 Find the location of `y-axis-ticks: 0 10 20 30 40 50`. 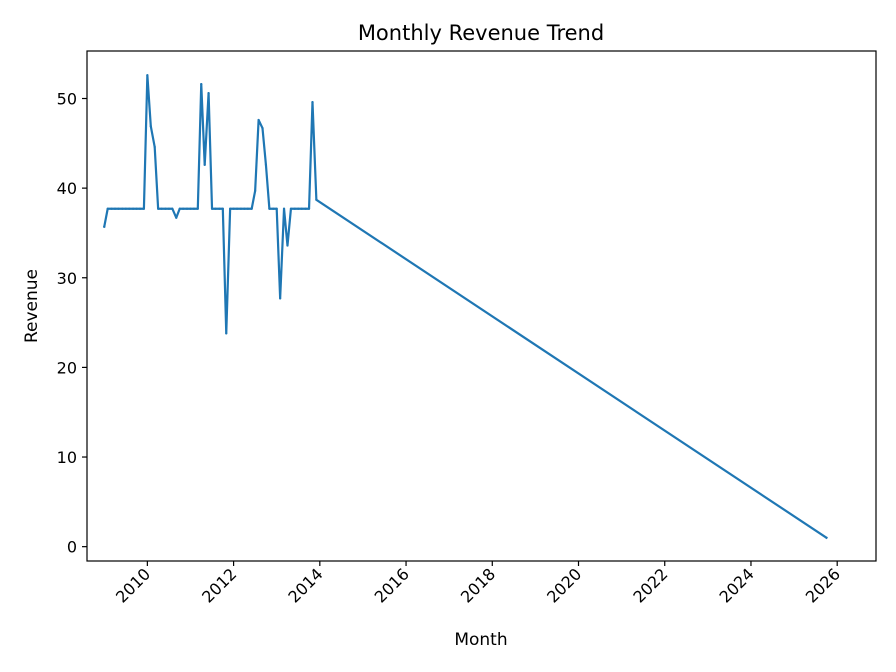

y-axis-ticks: 0 10 20 30 40 50 is located at coordinates (72, 323).